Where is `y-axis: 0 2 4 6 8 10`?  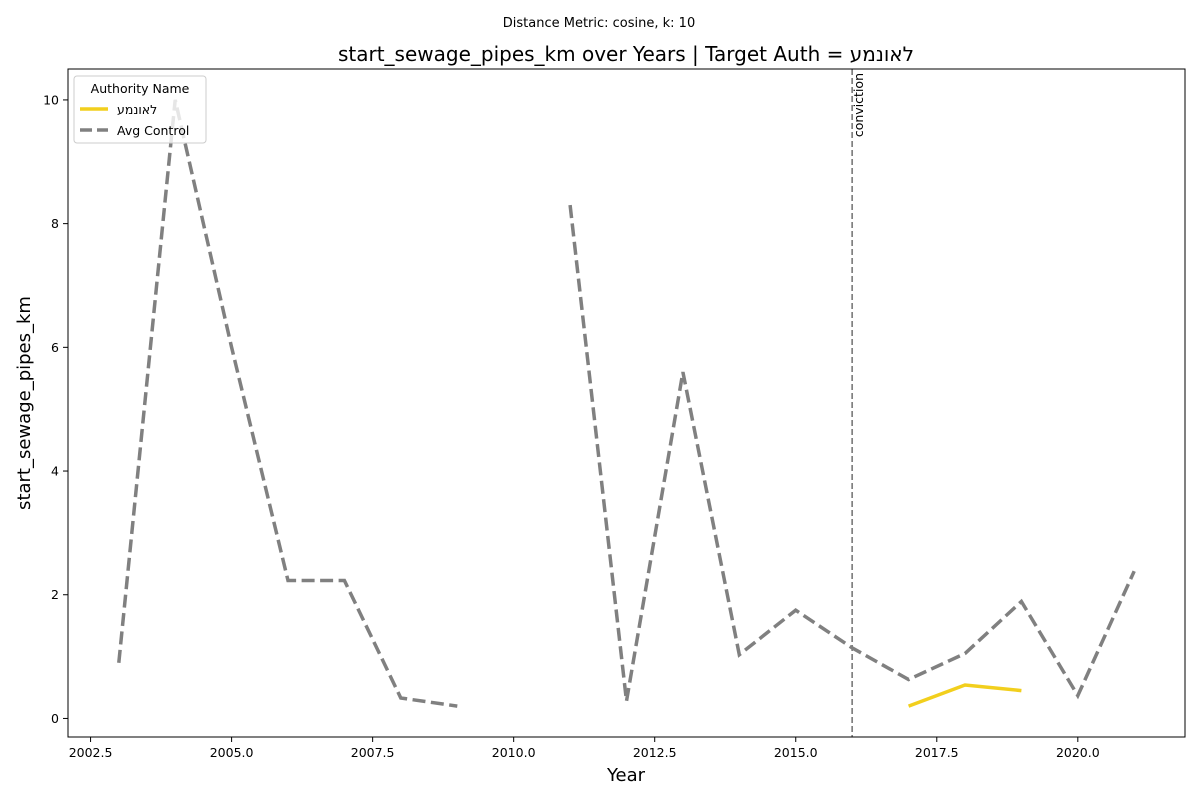
y-axis: 0 2 4 6 8 10 is located at coordinates (55, 409).